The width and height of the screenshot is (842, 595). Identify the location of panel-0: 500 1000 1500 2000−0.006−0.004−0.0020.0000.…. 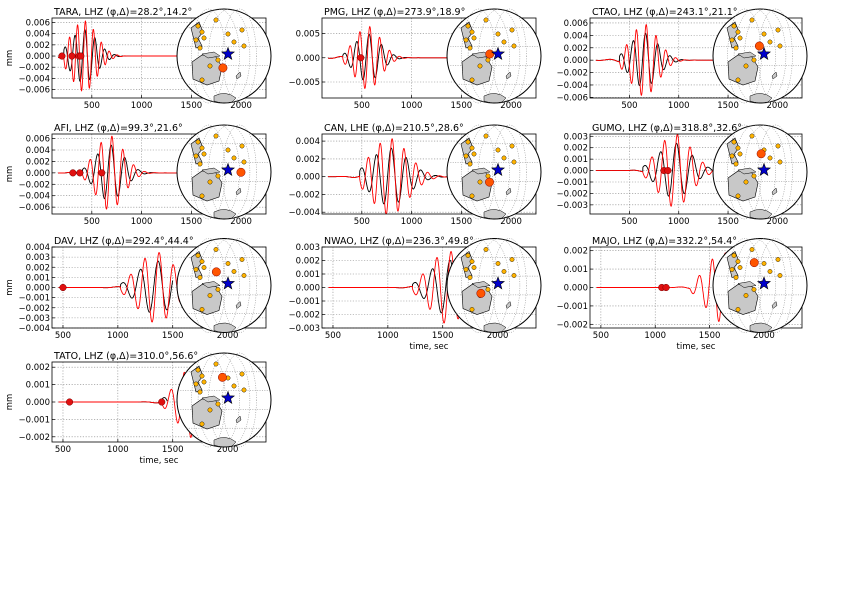
(138, 59).